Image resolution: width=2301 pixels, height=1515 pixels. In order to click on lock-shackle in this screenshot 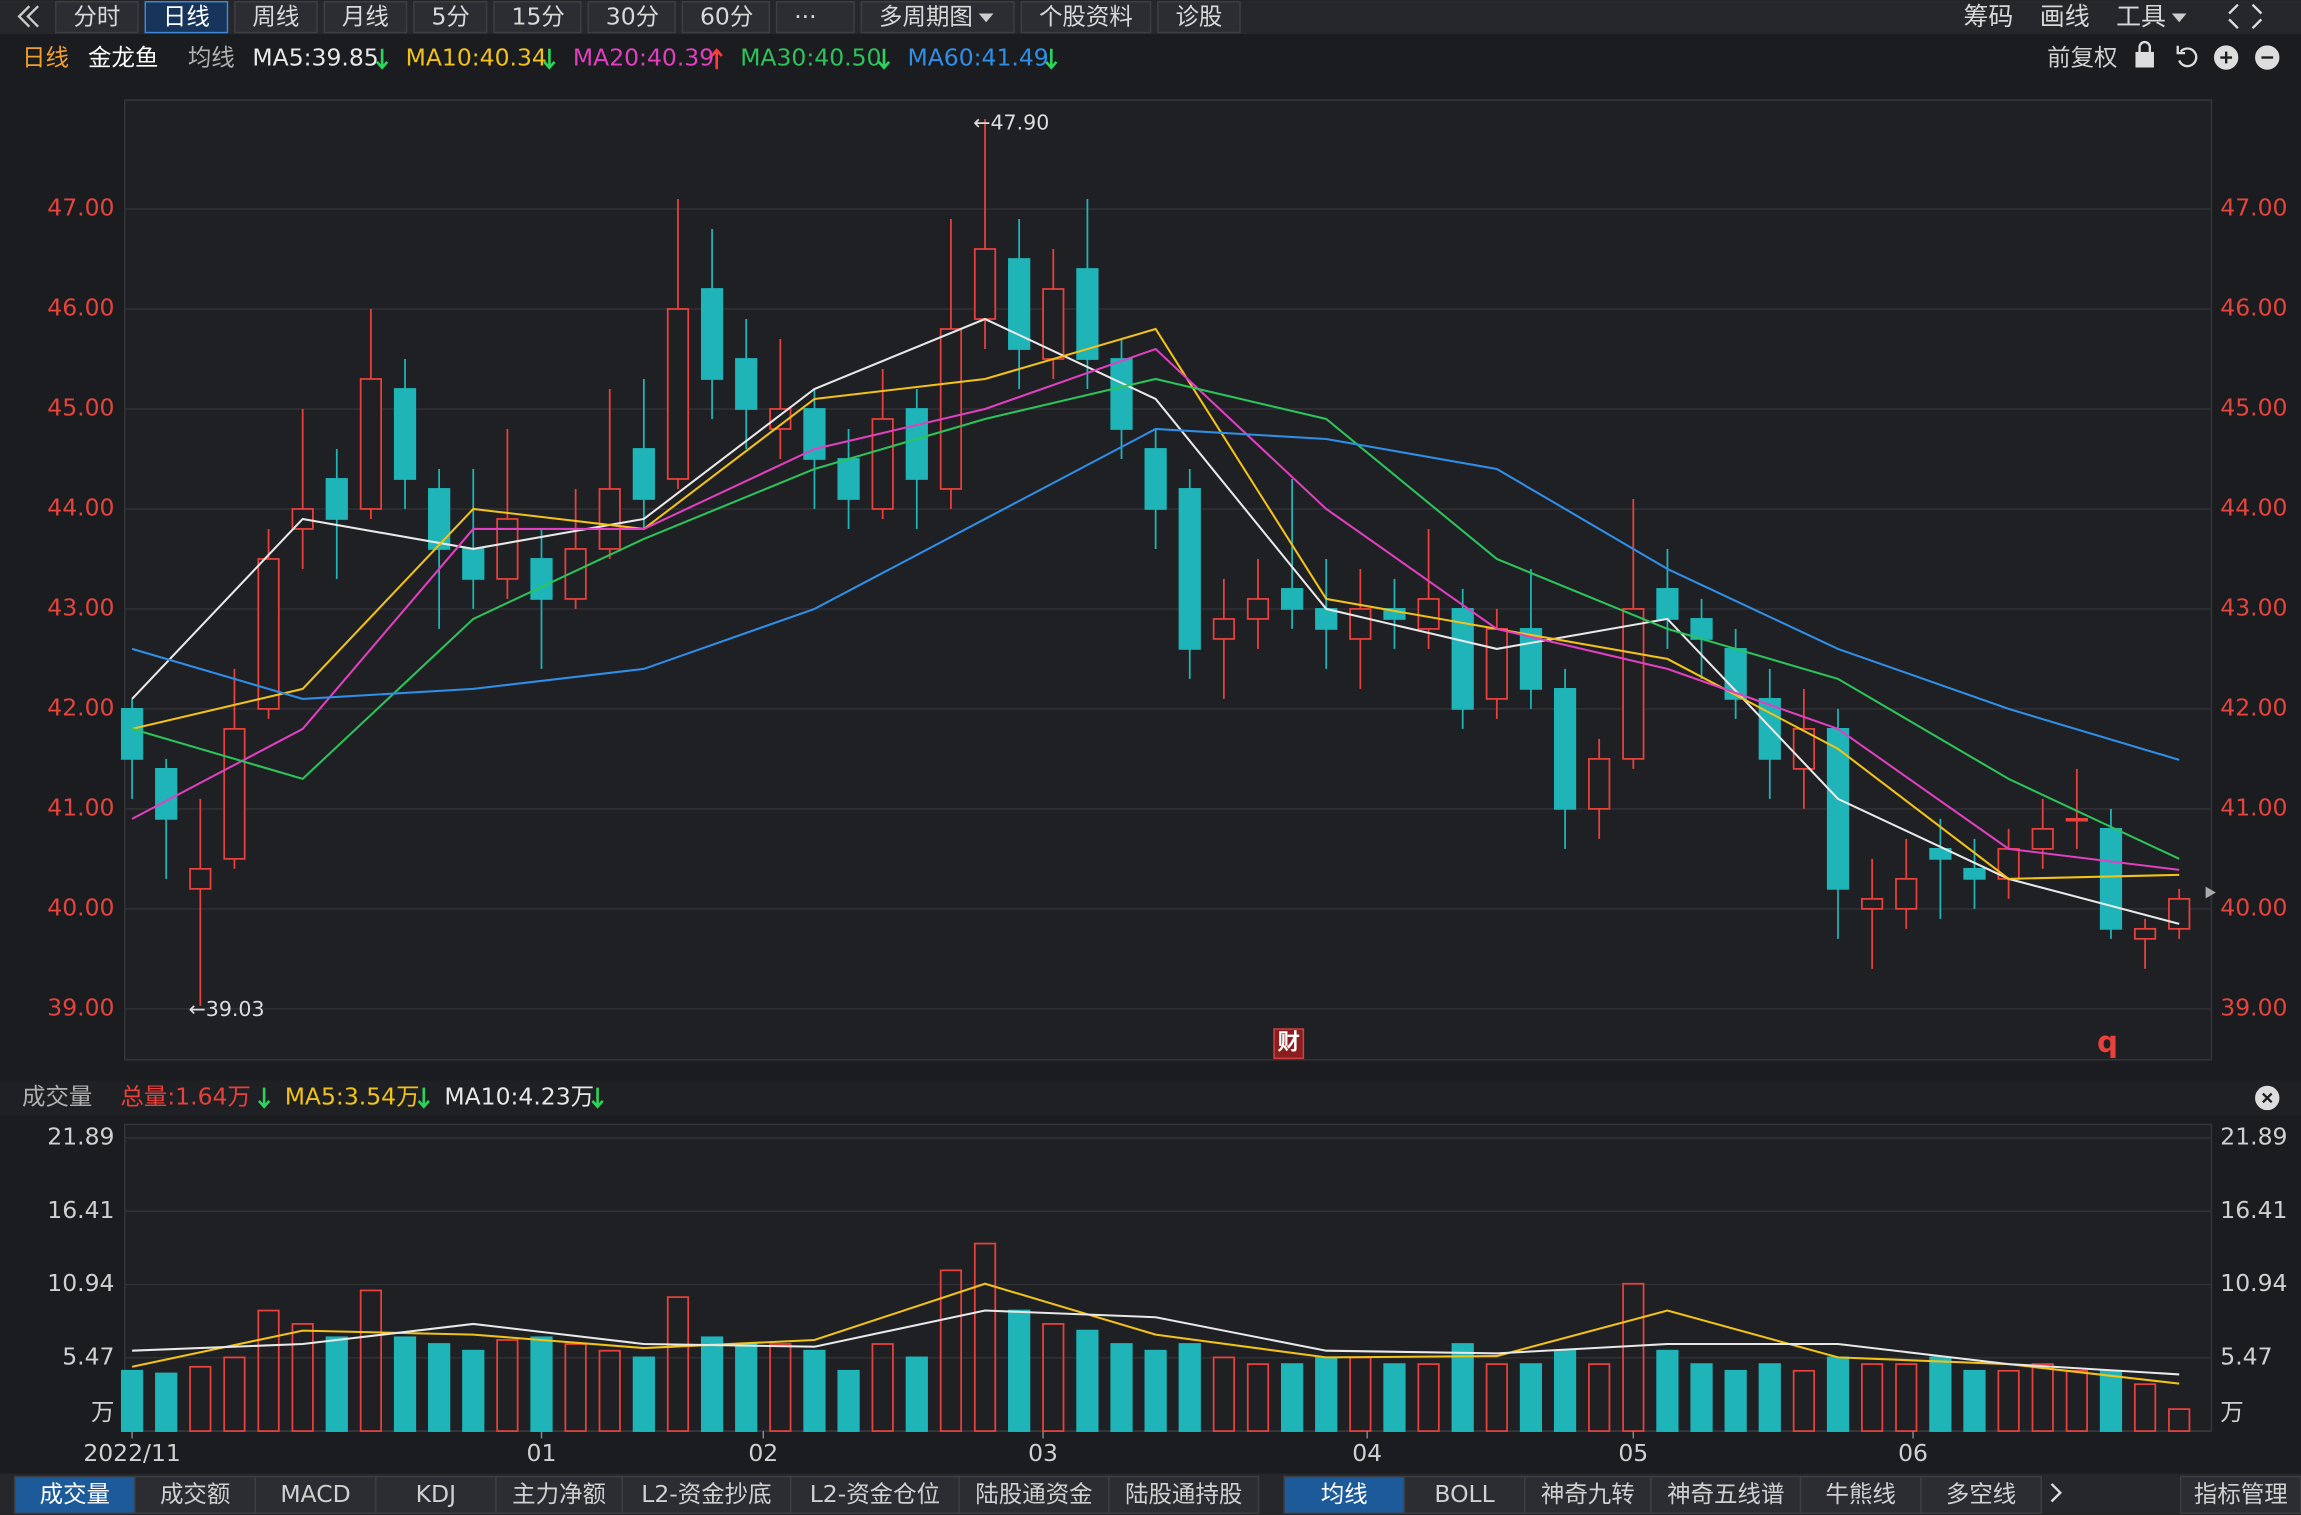, I will do `click(2145, 47)`.